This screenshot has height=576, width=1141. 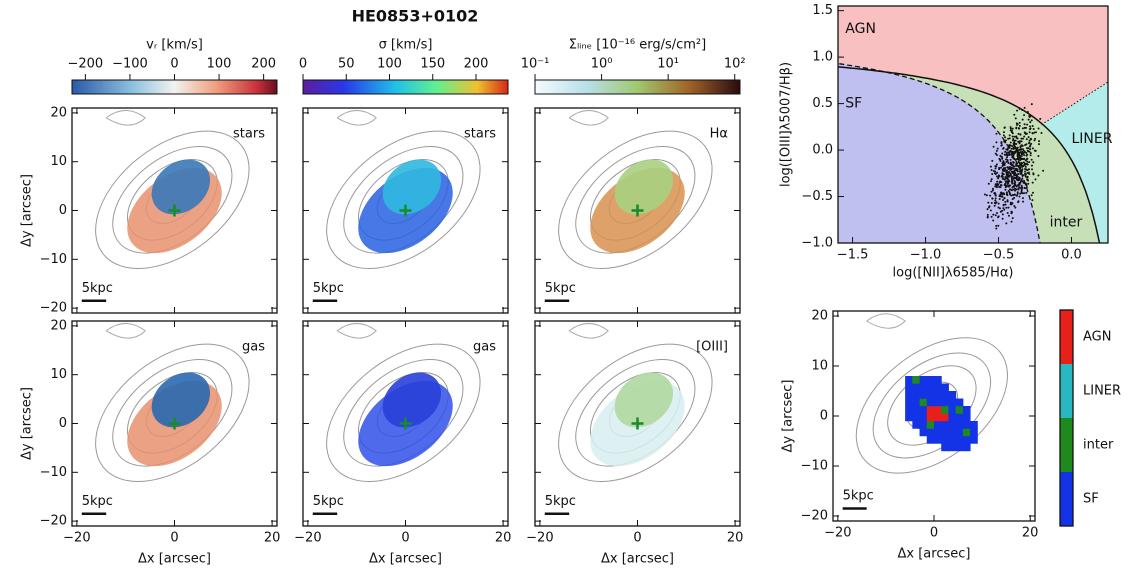 I want to click on class-swatch, so click(x=1066, y=445).